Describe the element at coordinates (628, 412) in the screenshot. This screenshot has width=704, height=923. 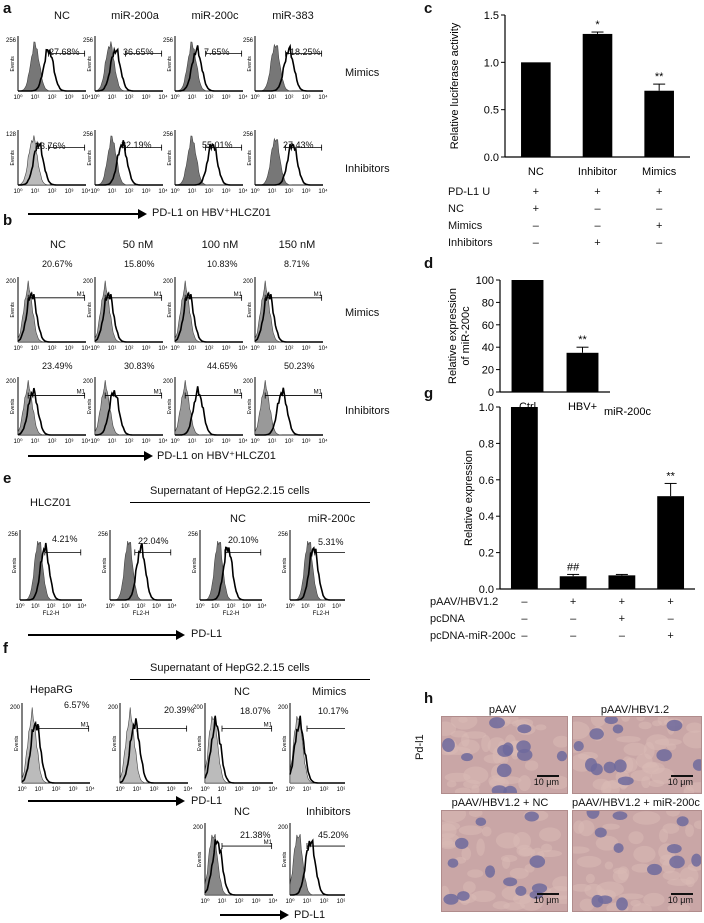
I see `chart-title: miR-200c` at that location.